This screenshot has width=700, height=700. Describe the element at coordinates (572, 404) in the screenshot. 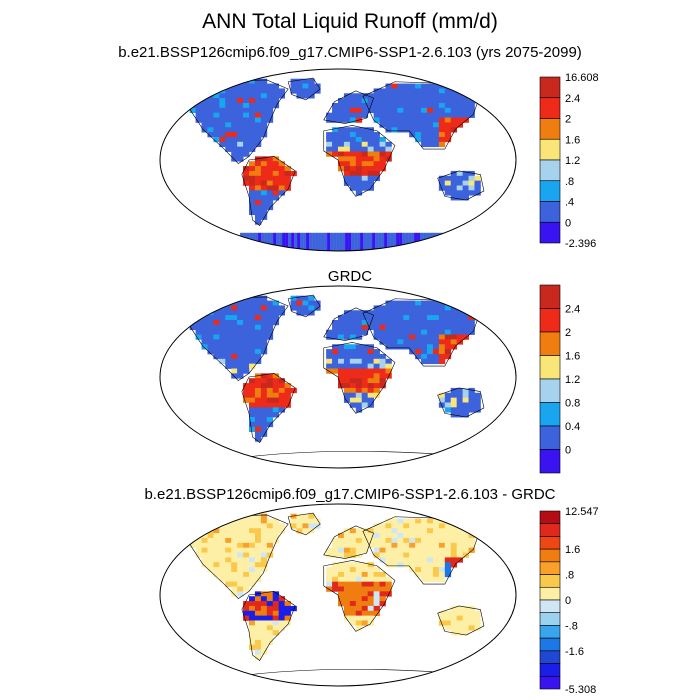

I see `colorbar-tick-label: 0.8` at that location.